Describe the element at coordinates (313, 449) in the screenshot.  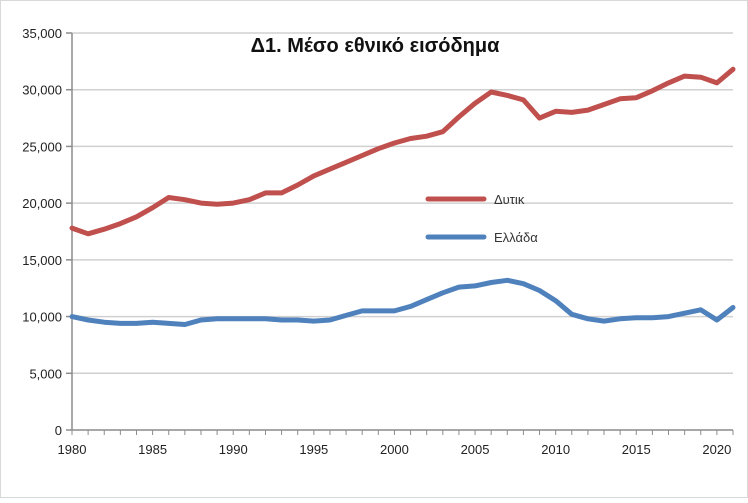
I see `x-tick-label: 1995` at that location.